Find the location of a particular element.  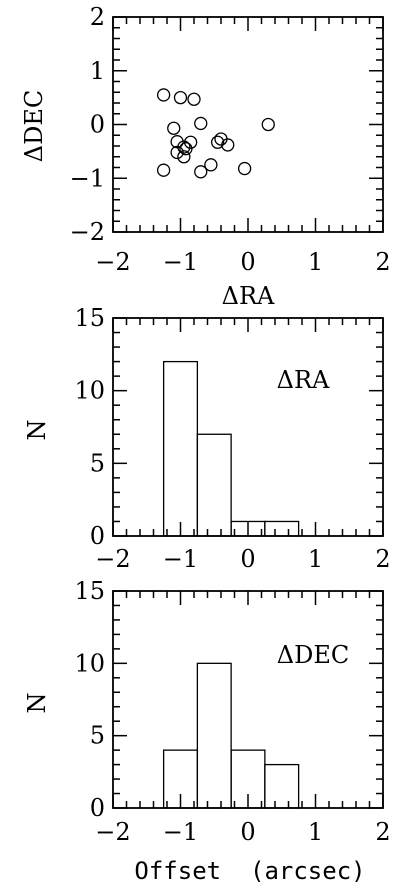

ra-histogram-x-tick-labels: −2 −1 0 1 2 is located at coordinates (242, 559).